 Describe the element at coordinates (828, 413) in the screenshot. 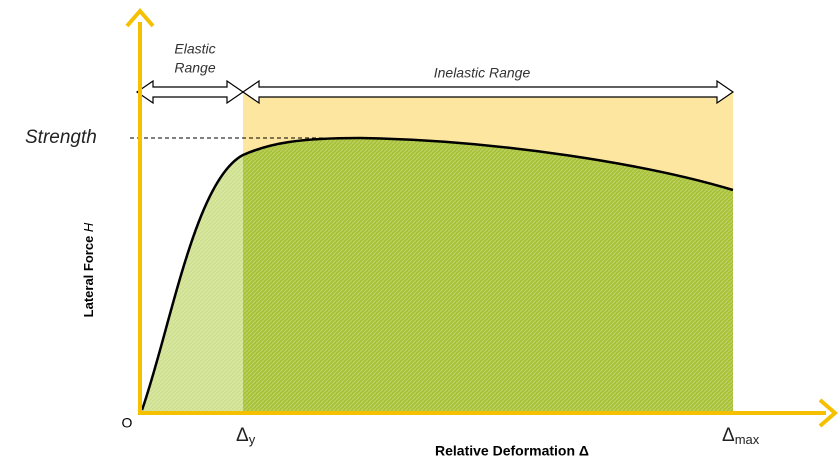

I see `x-axis-arrow` at that location.